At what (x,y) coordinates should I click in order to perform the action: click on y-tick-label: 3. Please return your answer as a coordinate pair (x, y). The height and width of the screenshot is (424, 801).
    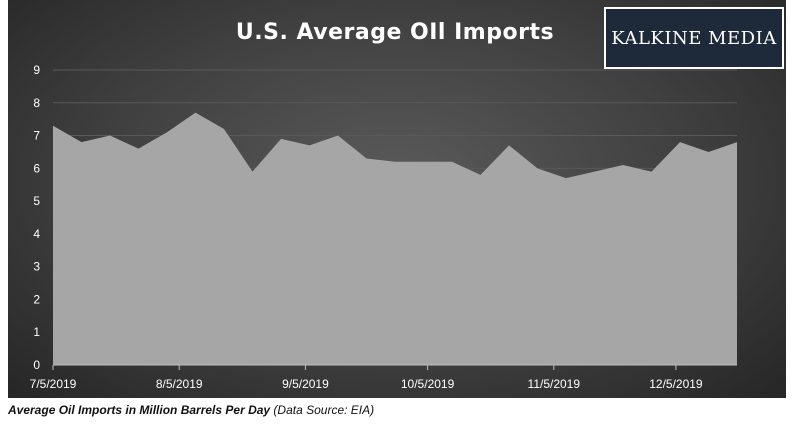
    Looking at the image, I should click on (36, 267).